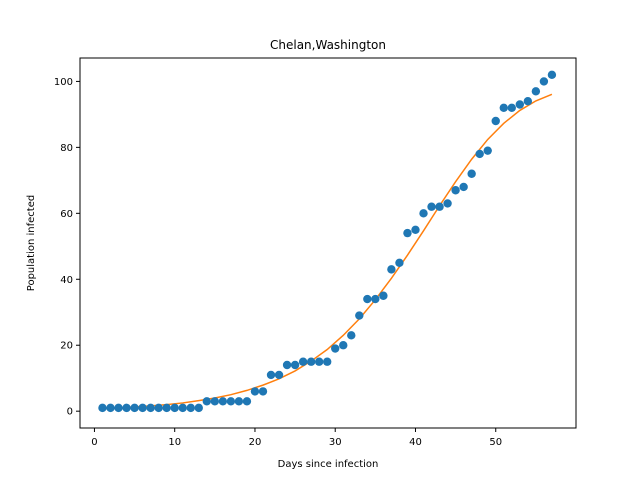 This screenshot has width=640, height=480. What do you see at coordinates (66, 214) in the screenshot?
I see `y-tick-label: 60` at bounding box center [66, 214].